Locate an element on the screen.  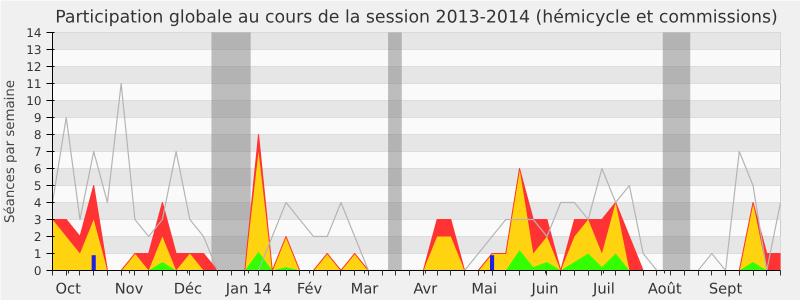
y-tick-label: 8 is located at coordinates (38, 135).